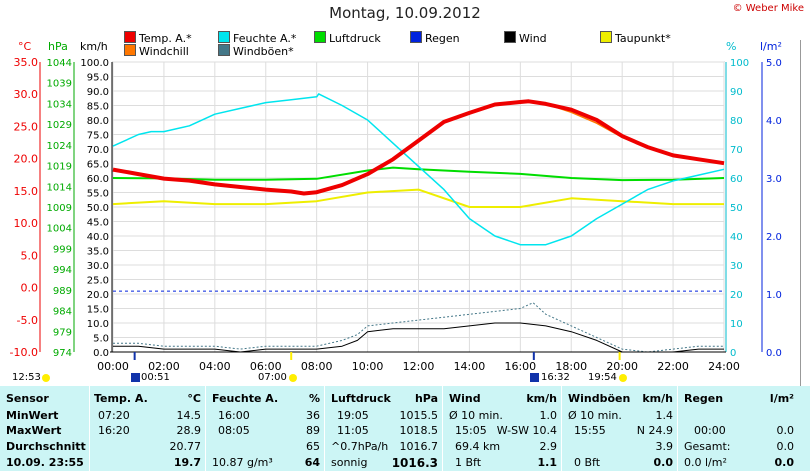  What do you see at coordinates (24, 352) in the screenshot?
I see `temp-tick-label: -10.0` at bounding box center [24, 352].